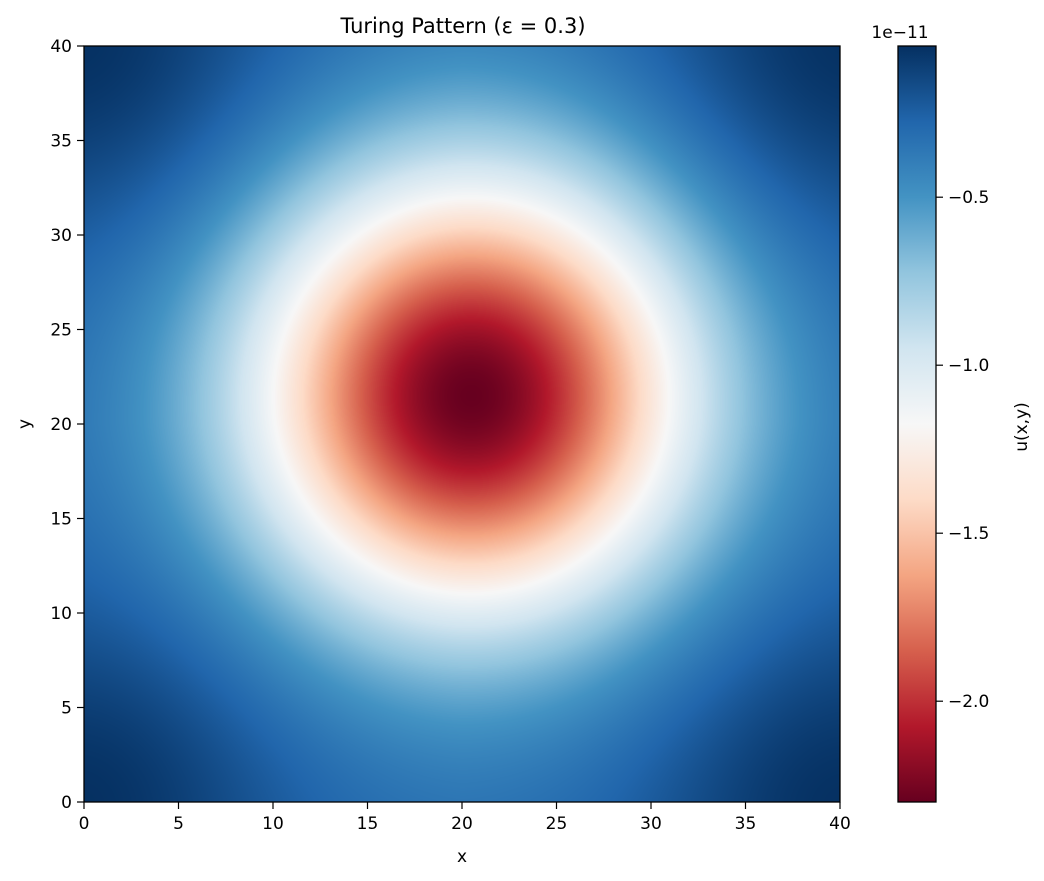 The image size is (1044, 881). What do you see at coordinates (61, 142) in the screenshot?
I see `y-tick-label: 35` at bounding box center [61, 142].